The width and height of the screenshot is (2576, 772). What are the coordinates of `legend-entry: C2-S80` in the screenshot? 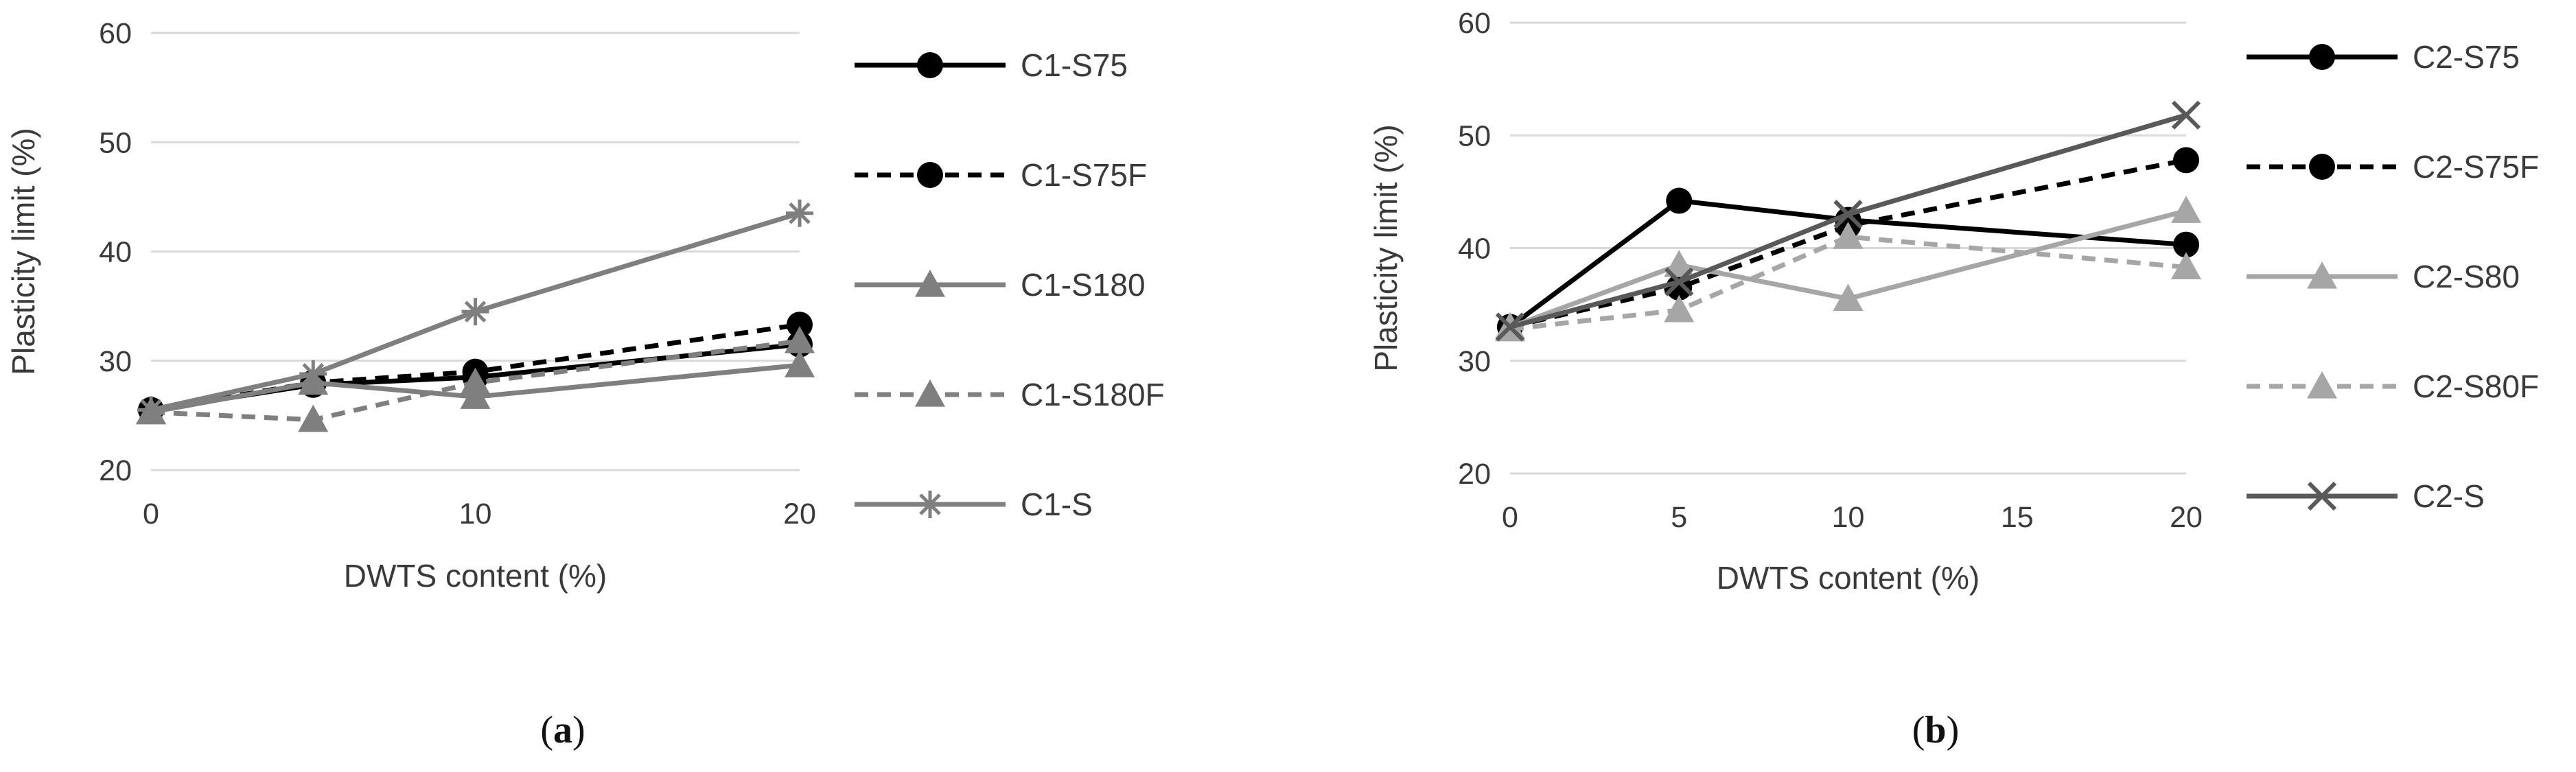 It's located at (2383, 276).